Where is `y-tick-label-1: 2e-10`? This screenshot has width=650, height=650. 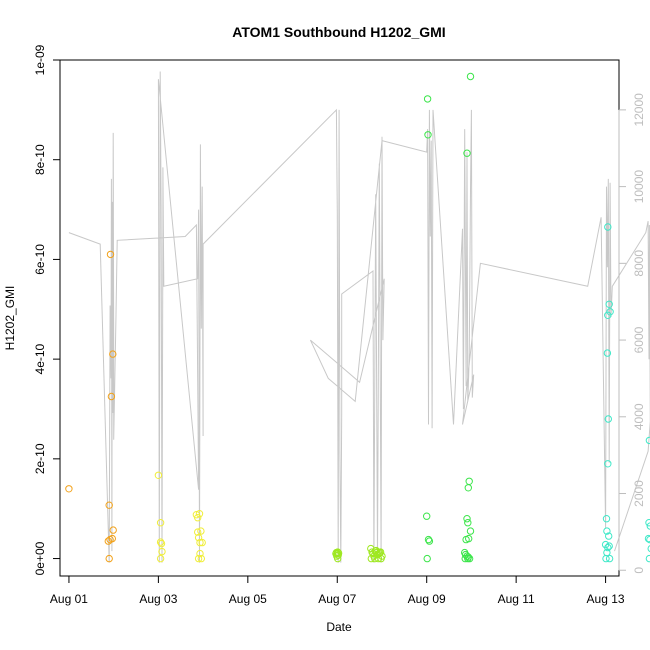 y-tick-label-1: 2e-10 is located at coordinates (40, 458).